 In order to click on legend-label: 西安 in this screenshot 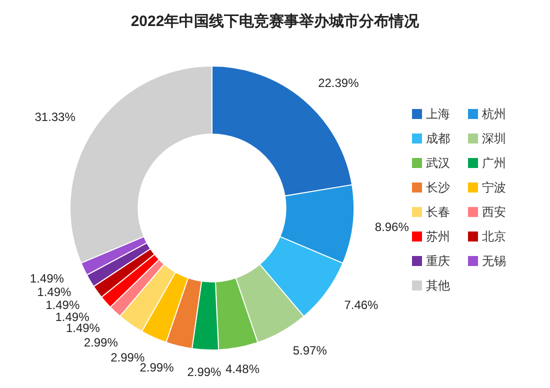, I will do `click(494, 212)`.